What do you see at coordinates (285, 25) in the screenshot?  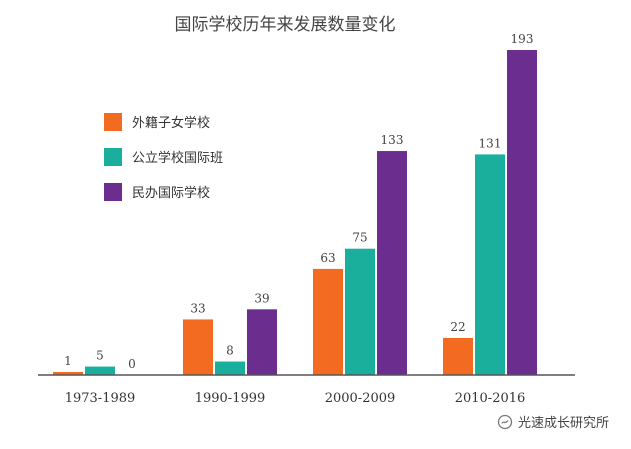 I see `chart-title: 国际学校历年来发展数量变化` at bounding box center [285, 25].